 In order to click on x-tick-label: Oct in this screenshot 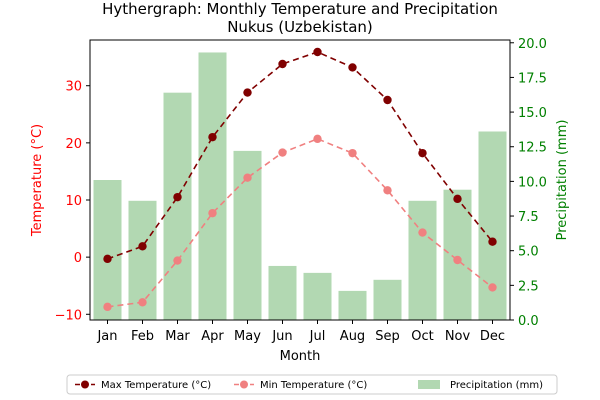, I will do `click(422, 336)`.